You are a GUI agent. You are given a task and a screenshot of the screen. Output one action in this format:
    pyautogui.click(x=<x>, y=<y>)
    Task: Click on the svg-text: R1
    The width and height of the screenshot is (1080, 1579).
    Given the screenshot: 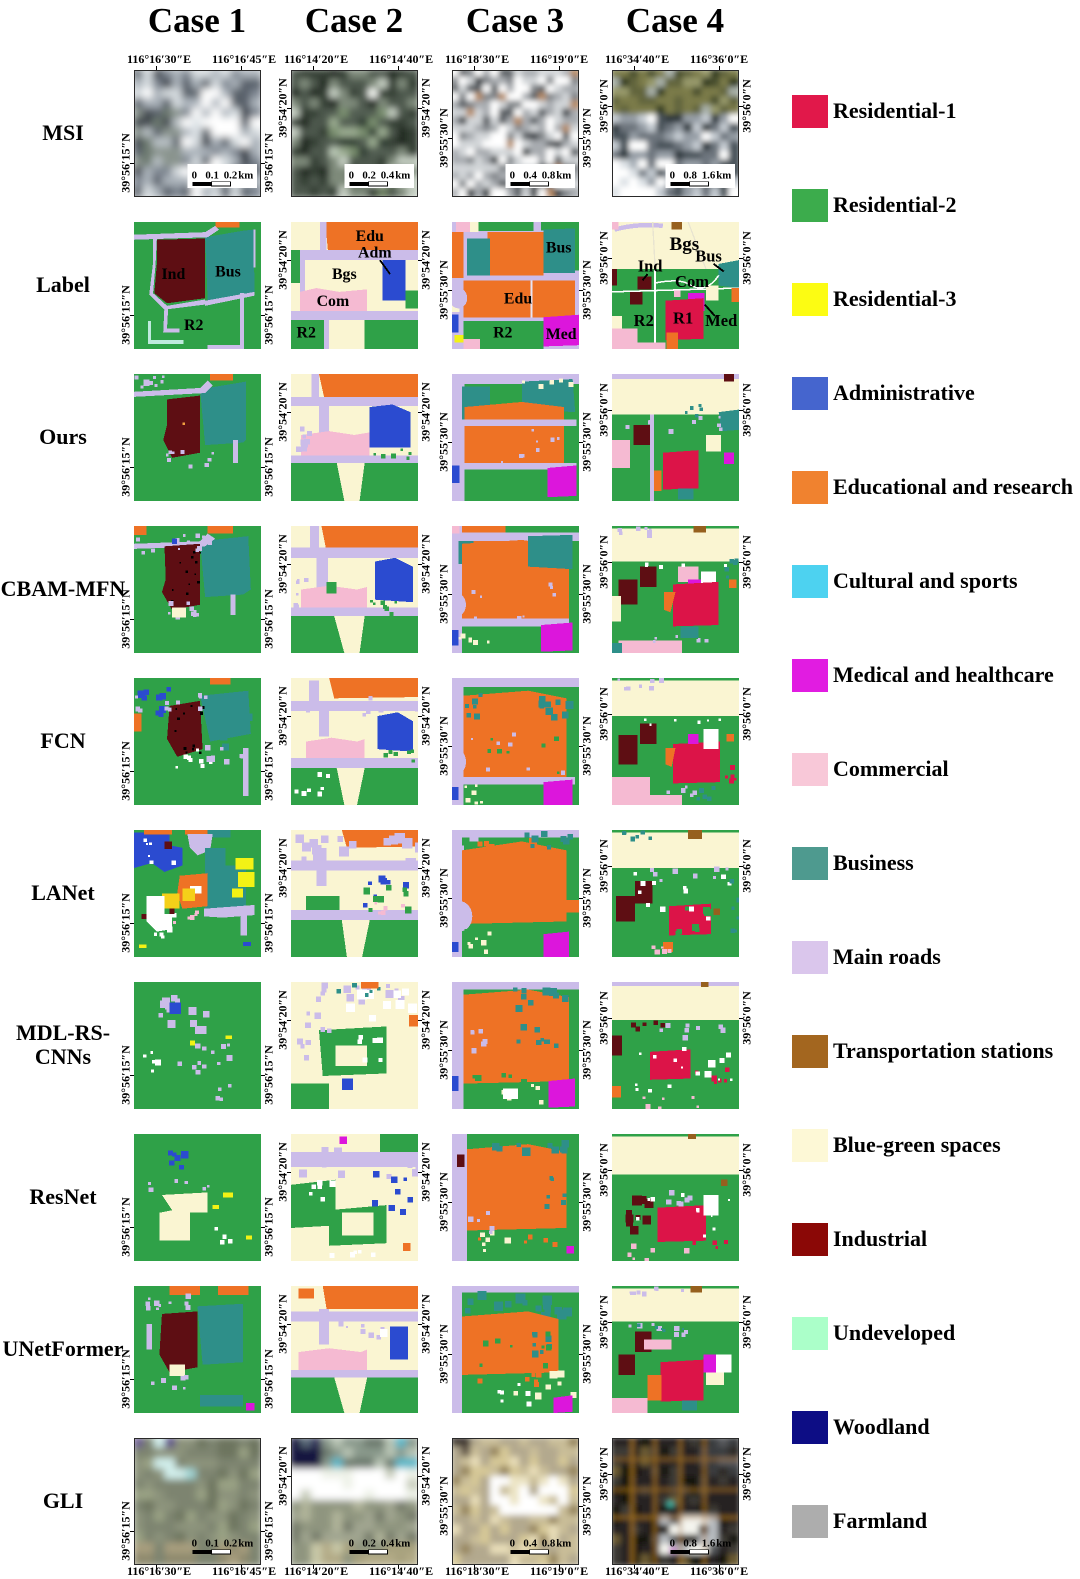 What is the action you would take?
    pyautogui.click(x=683, y=318)
    